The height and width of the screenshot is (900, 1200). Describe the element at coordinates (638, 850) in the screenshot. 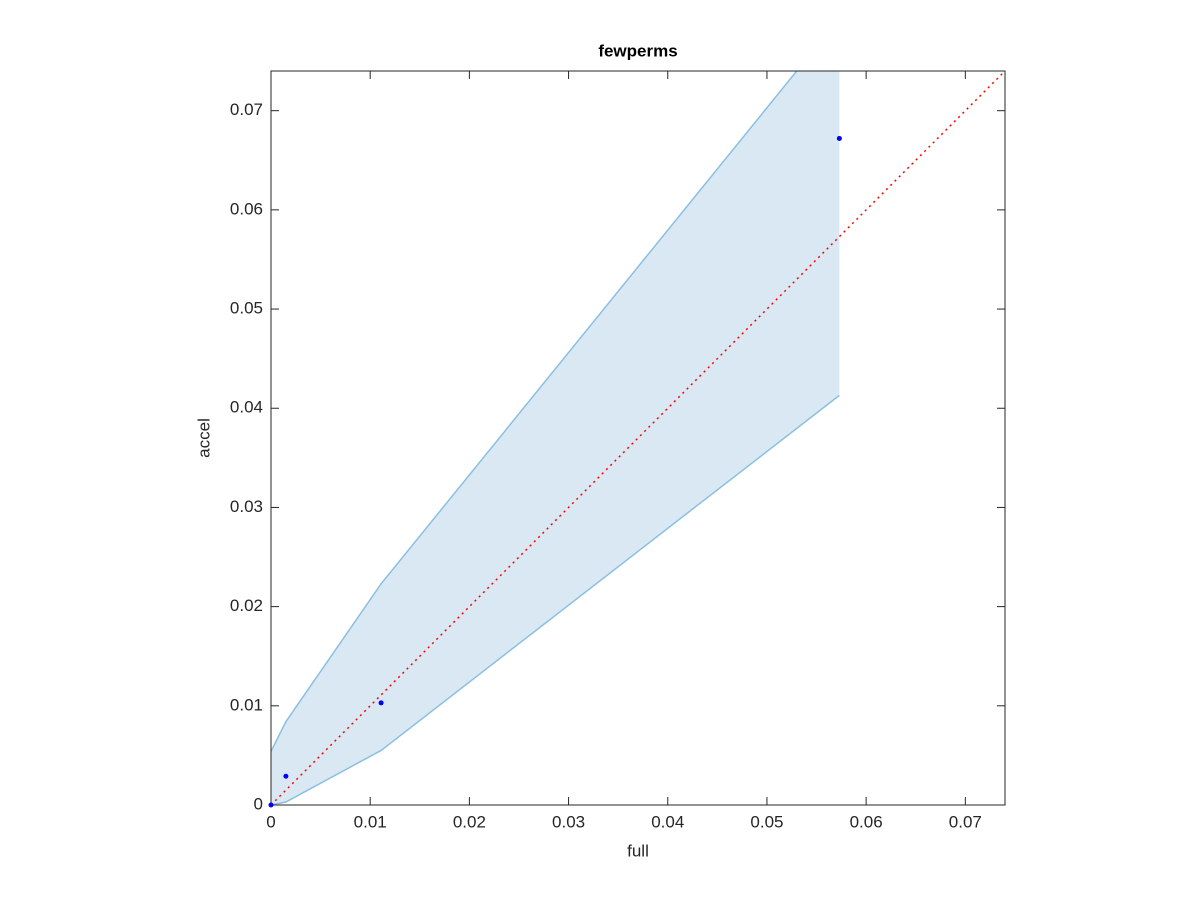

I see `x-axis-label: full` at that location.